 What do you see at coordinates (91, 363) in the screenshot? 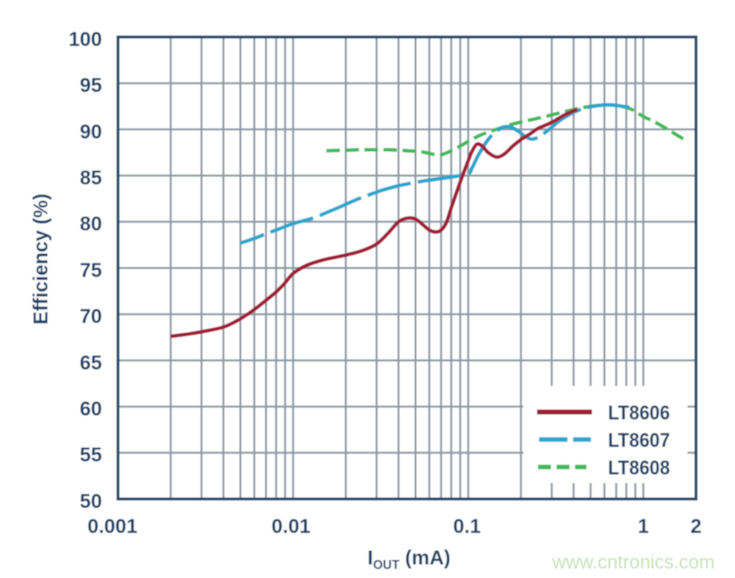
I see `svg-text: 65` at bounding box center [91, 363].